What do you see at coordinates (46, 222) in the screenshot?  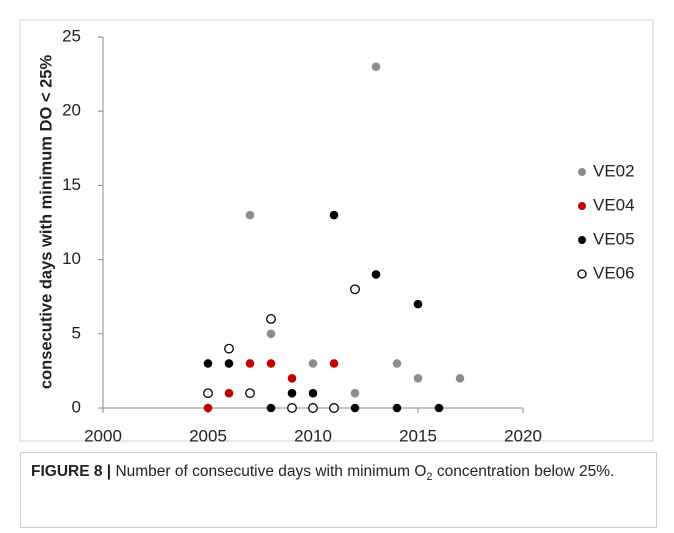 I see `y-axis-label: consecutive days with minimum DO < 25%` at bounding box center [46, 222].